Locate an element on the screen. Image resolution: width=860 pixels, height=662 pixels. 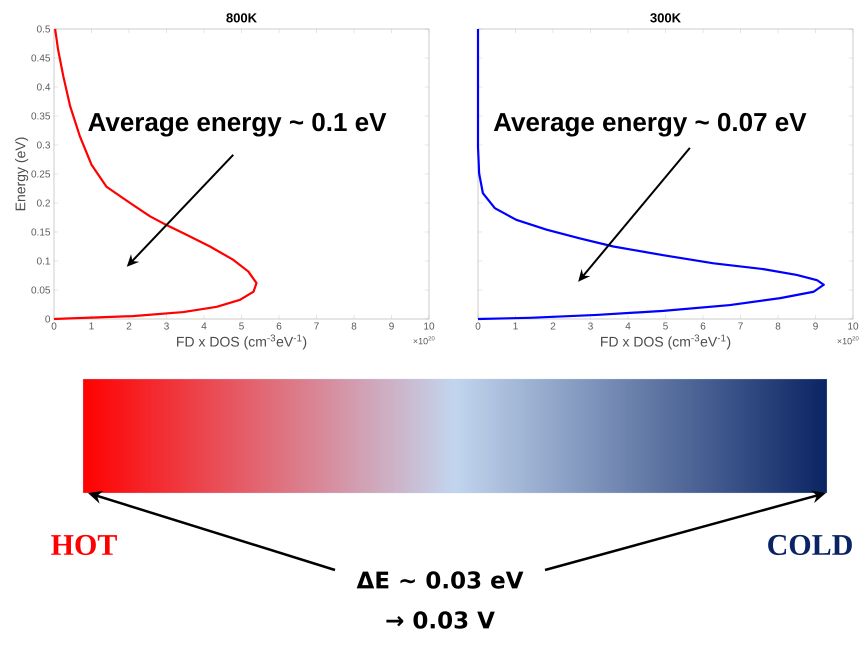
y-tick-label: 0.35 is located at coordinates (40, 116).